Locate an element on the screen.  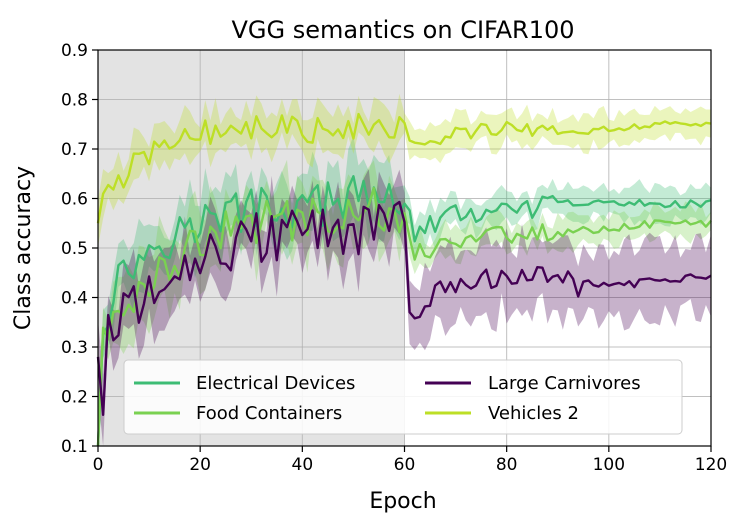
y-axis-title: Class accuracy is located at coordinates (23, 248).